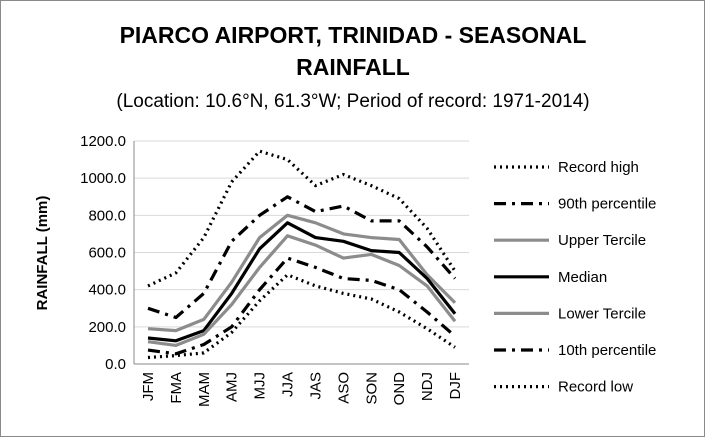  Describe the element at coordinates (302, 389) in the screenshot. I see `x-tick-labels: JFM FMA MAM AMJ MJJ JJA JAS ASO SON OND NDJ DJF` at that location.